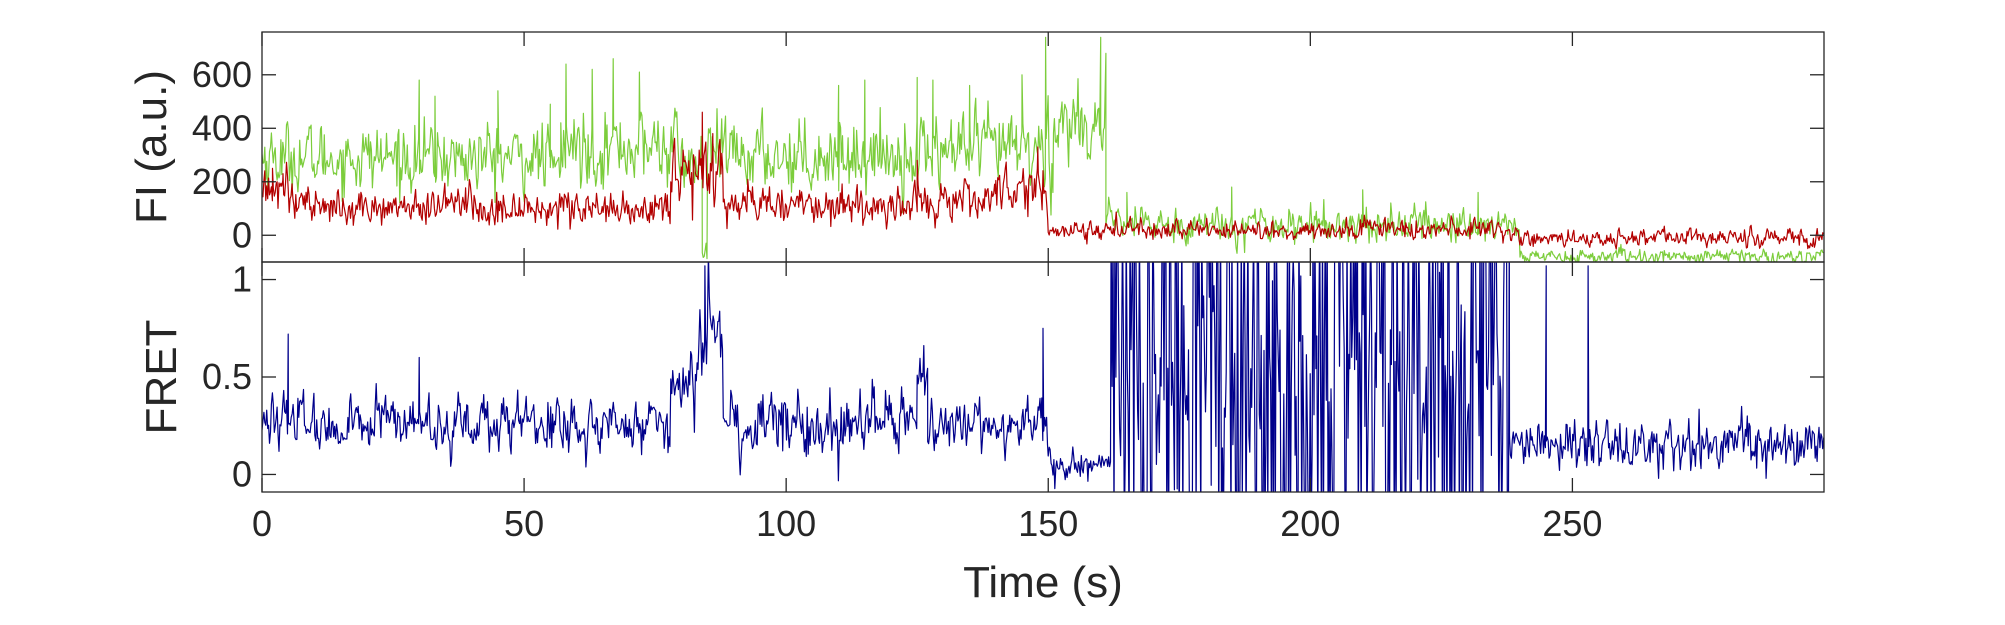 Image resolution: width=2005 pixels, height=625 pixels. Describe the element at coordinates (151, 147) in the screenshot. I see `fluorescence-y-axis-title: FI (a.u.)` at that location.